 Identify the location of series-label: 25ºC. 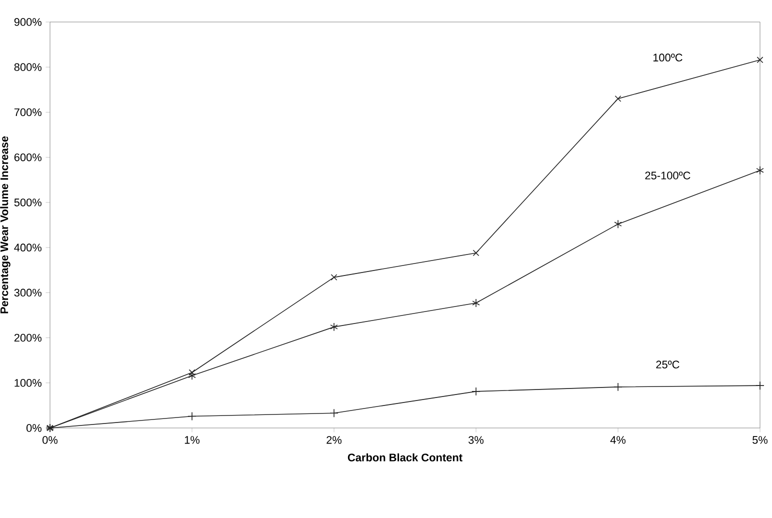
(668, 364).